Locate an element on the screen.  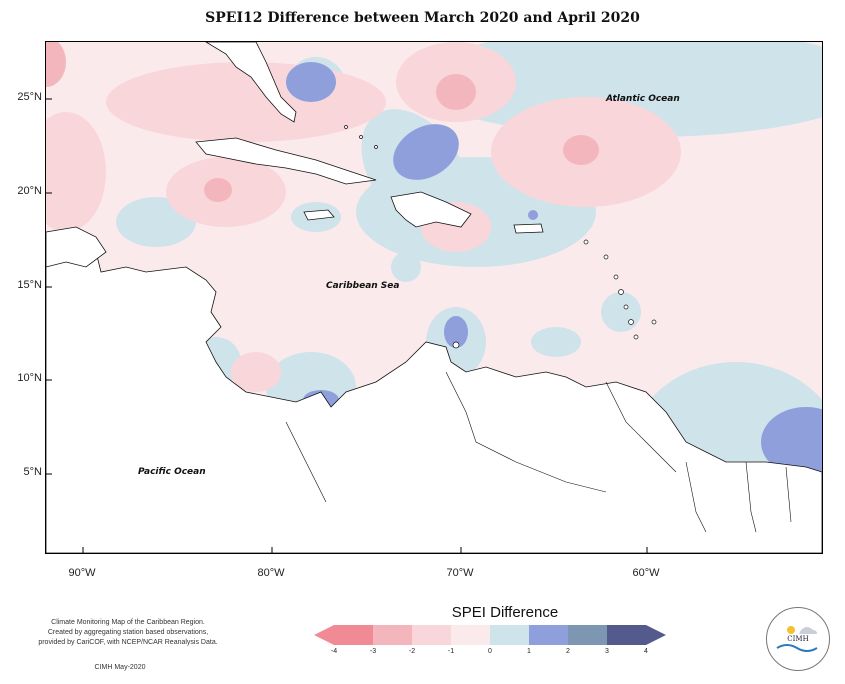
lat-label-15n: 15°N is located at coordinates (29, 285).